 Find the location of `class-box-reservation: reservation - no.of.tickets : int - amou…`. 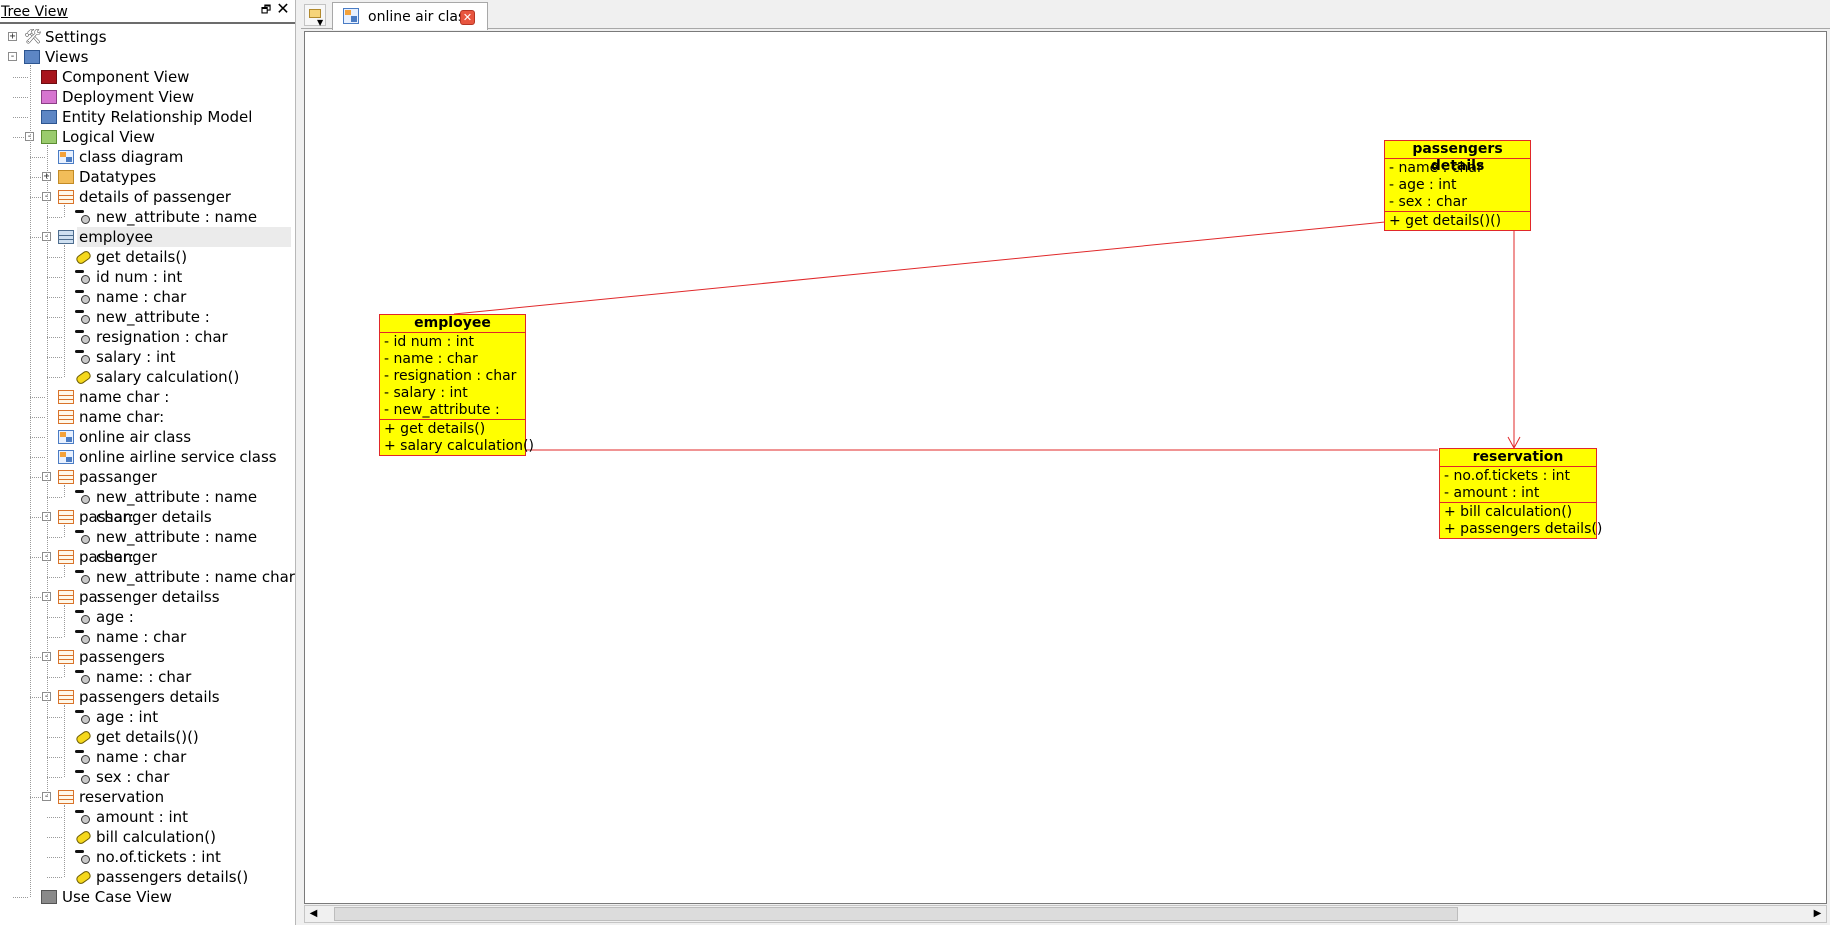

class-box-reservation: reservation - no.of.tickets : int - amou… is located at coordinates (1520, 493).